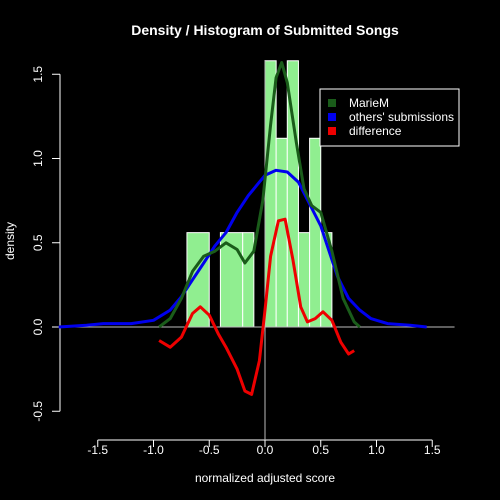 The image size is (500, 500). What do you see at coordinates (369, 103) in the screenshot?
I see `legend-label: MarieM` at bounding box center [369, 103].